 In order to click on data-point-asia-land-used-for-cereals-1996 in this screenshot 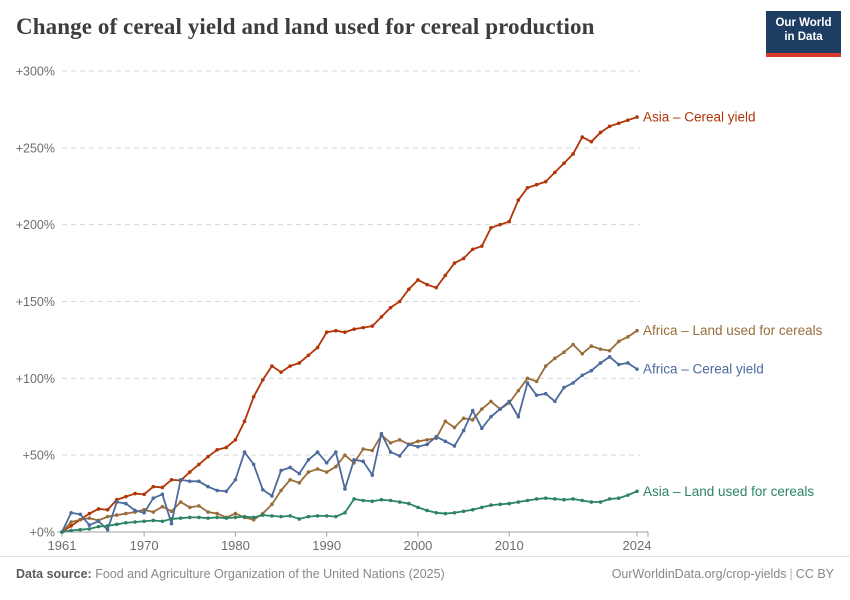, I will do `click(381, 499)`.